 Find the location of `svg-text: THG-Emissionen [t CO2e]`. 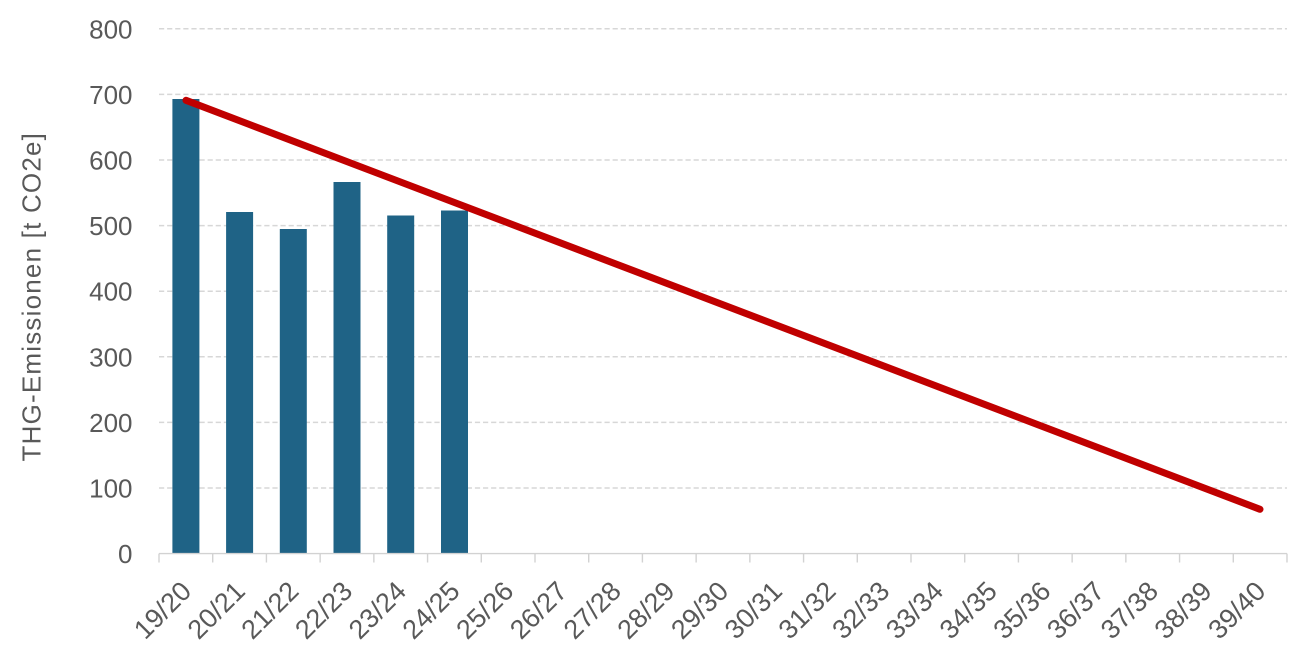

svg-text: THG-Emissionen [t CO2e] is located at coordinates (32, 297).